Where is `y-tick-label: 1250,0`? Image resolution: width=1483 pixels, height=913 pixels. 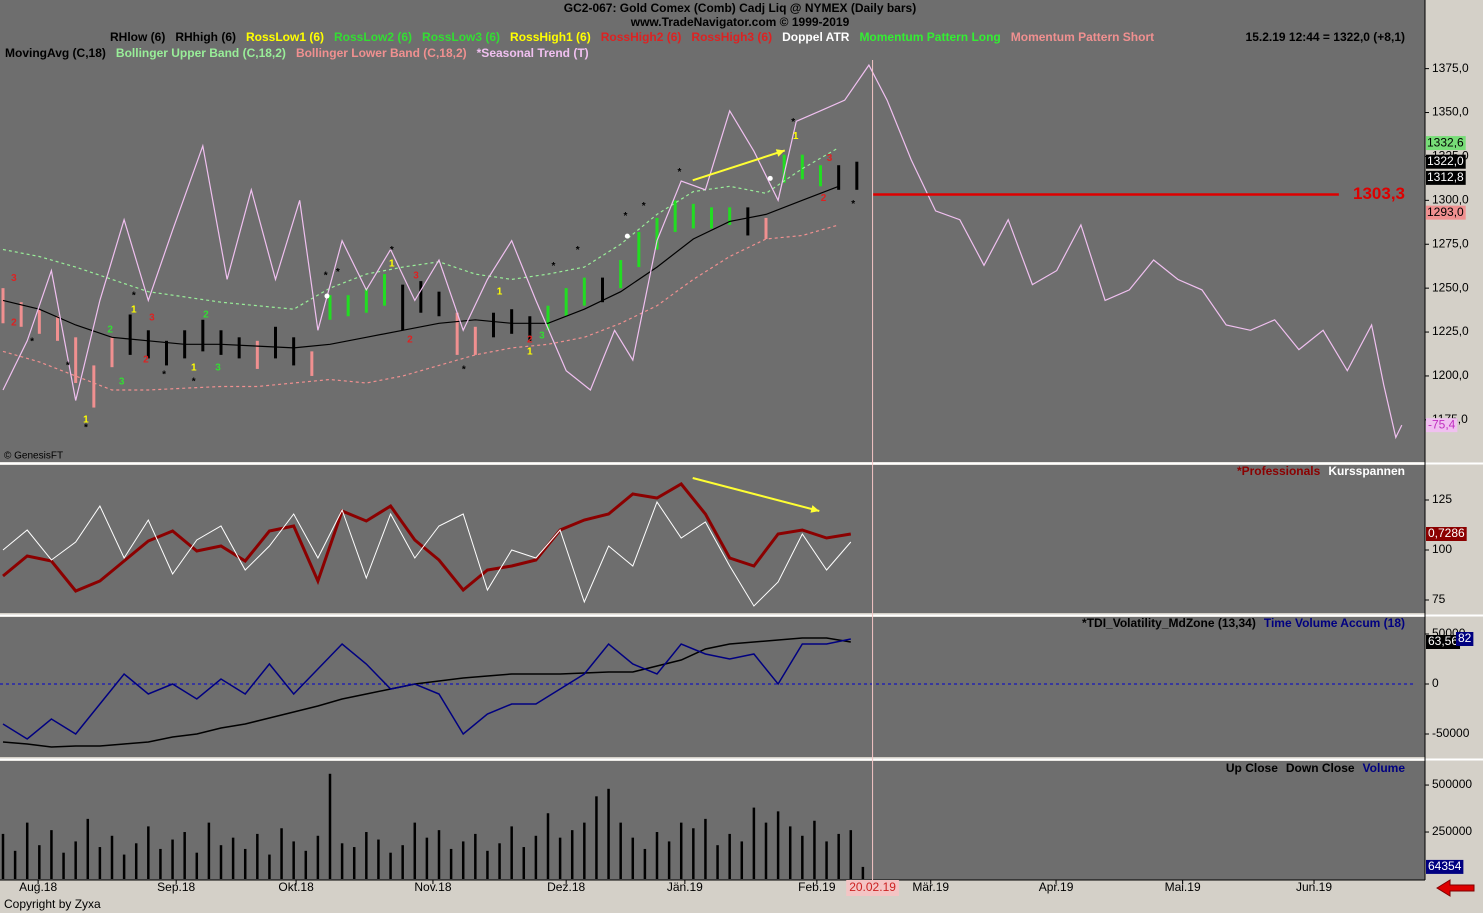
y-tick-label: 1250,0 is located at coordinates (1450, 287).